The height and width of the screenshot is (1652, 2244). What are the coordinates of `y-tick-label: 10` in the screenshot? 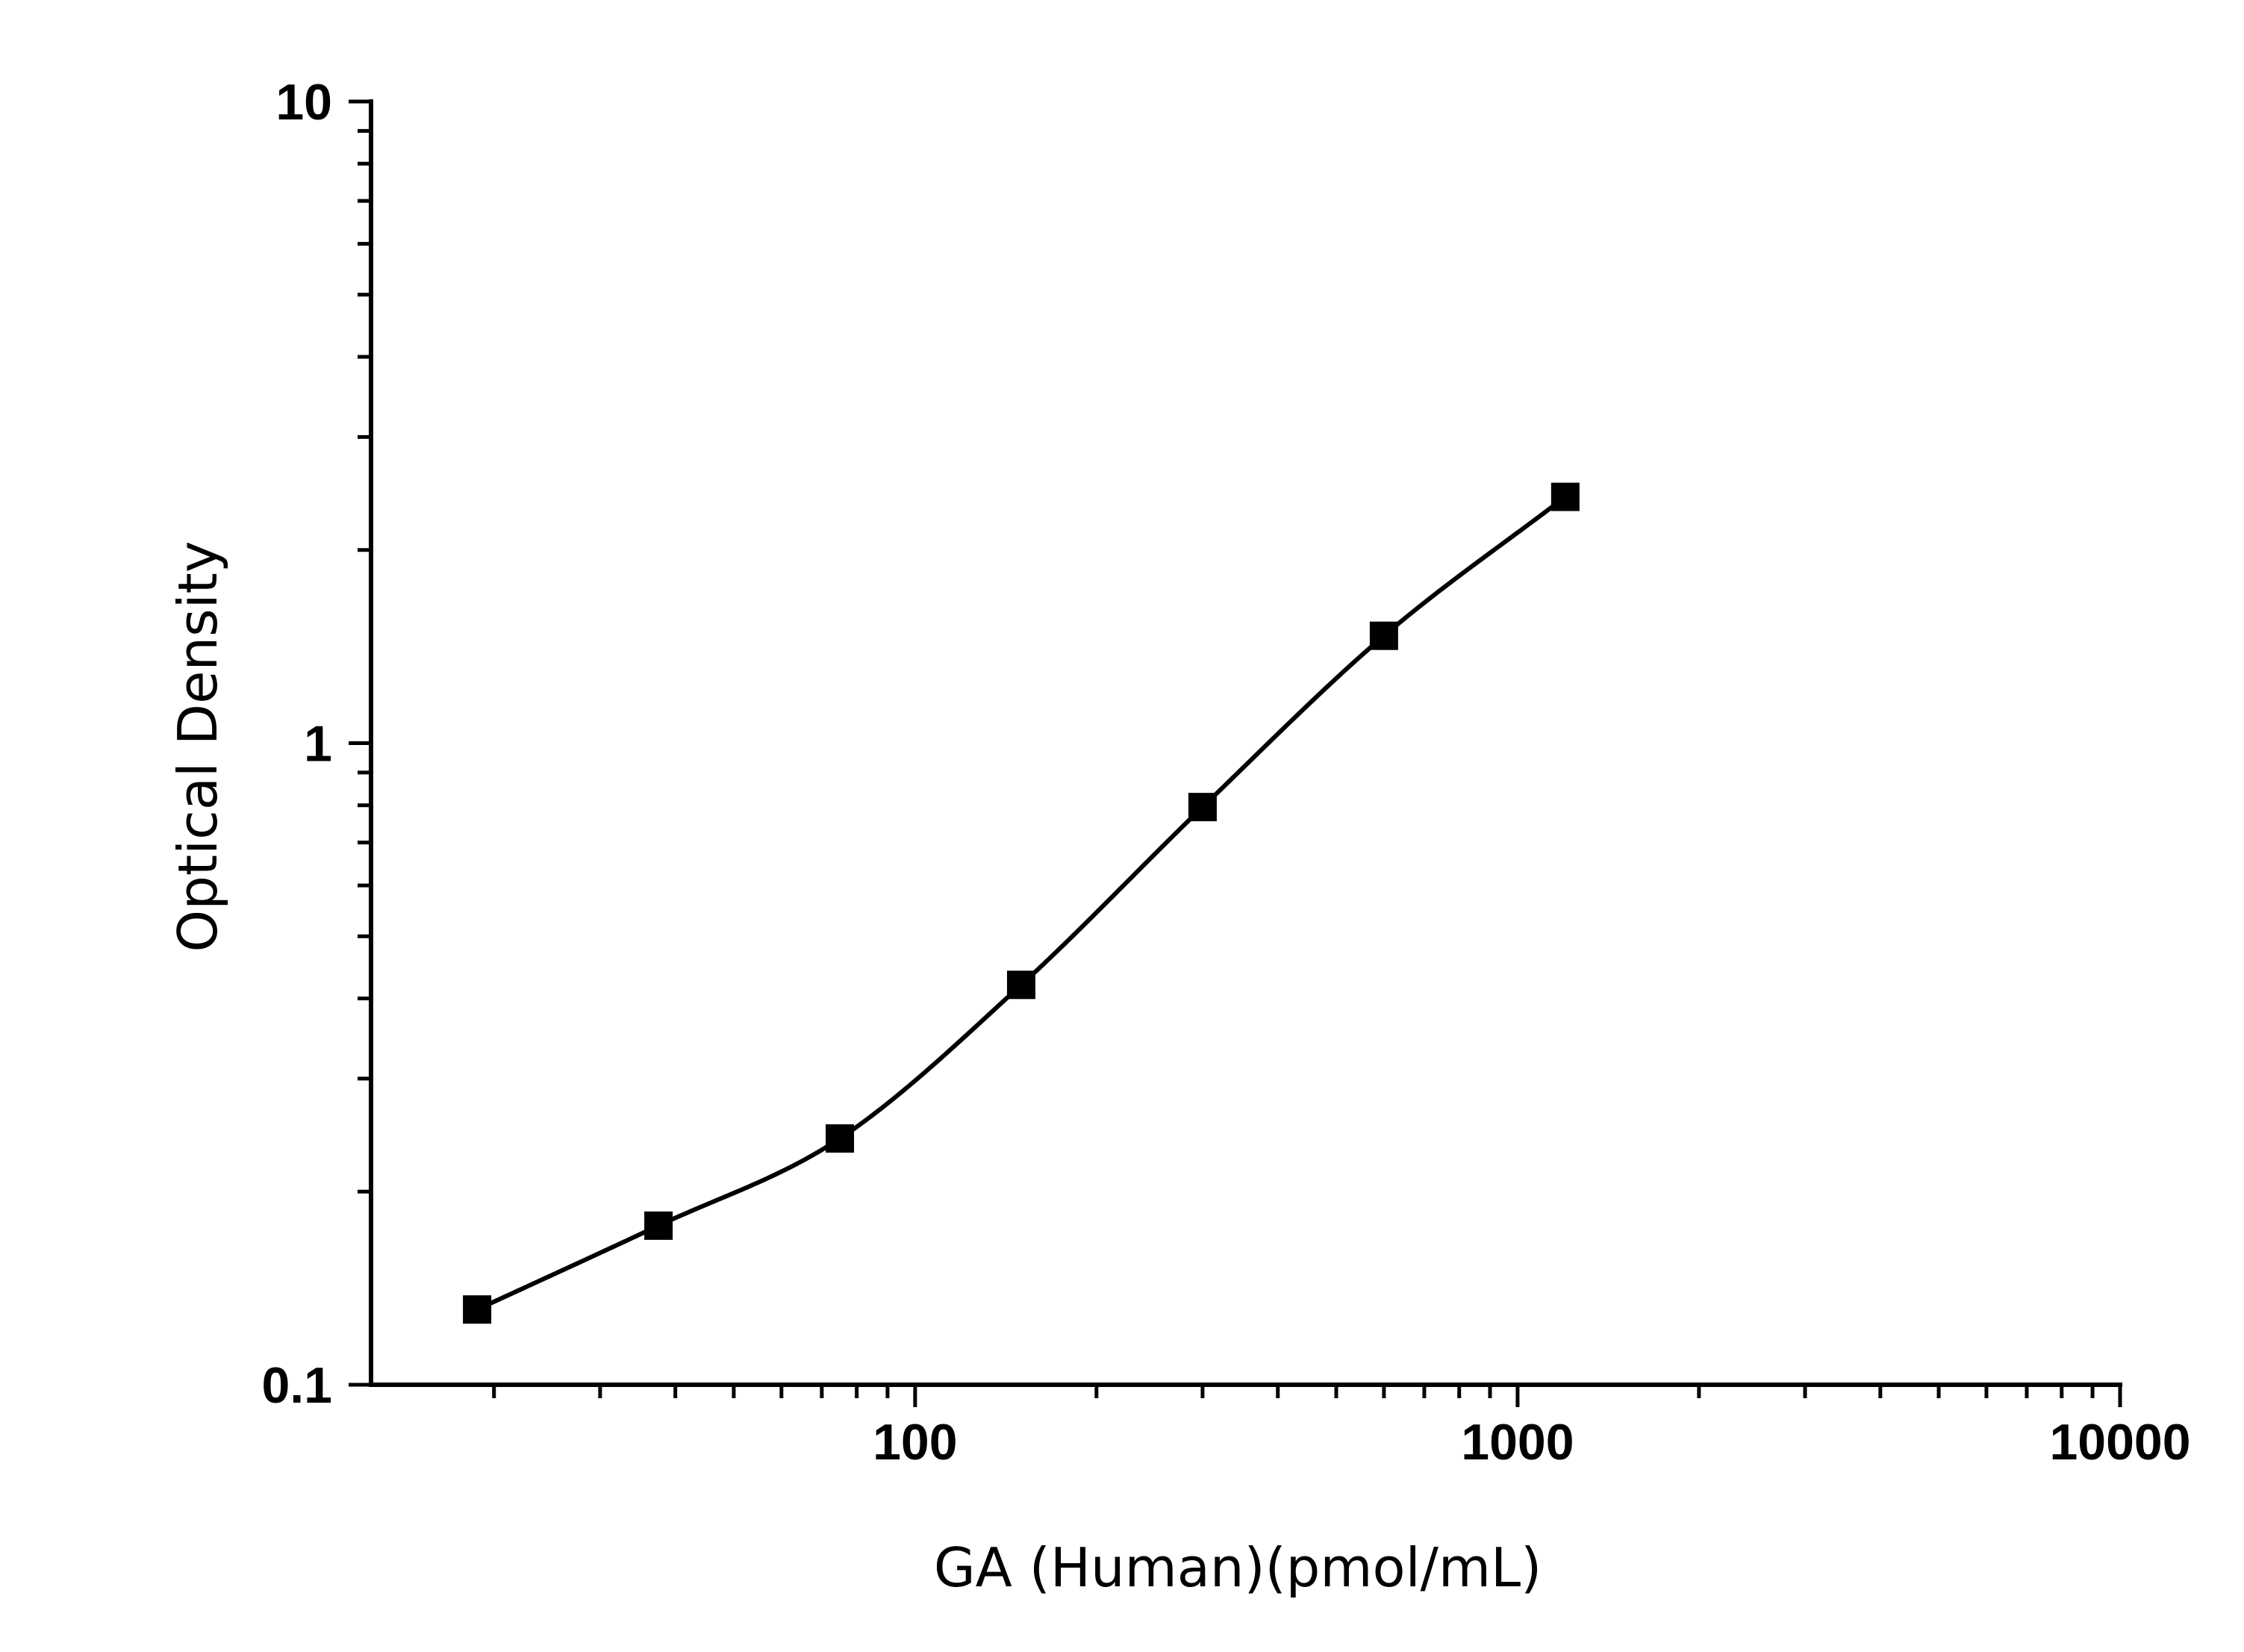 It's located at (303, 103).